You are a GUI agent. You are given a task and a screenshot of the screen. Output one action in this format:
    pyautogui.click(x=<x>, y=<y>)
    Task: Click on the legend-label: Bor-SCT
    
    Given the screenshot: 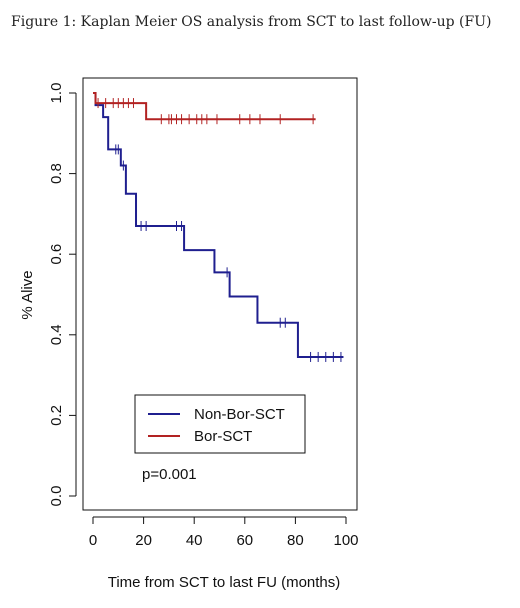 What is the action you would take?
    pyautogui.click(x=223, y=436)
    